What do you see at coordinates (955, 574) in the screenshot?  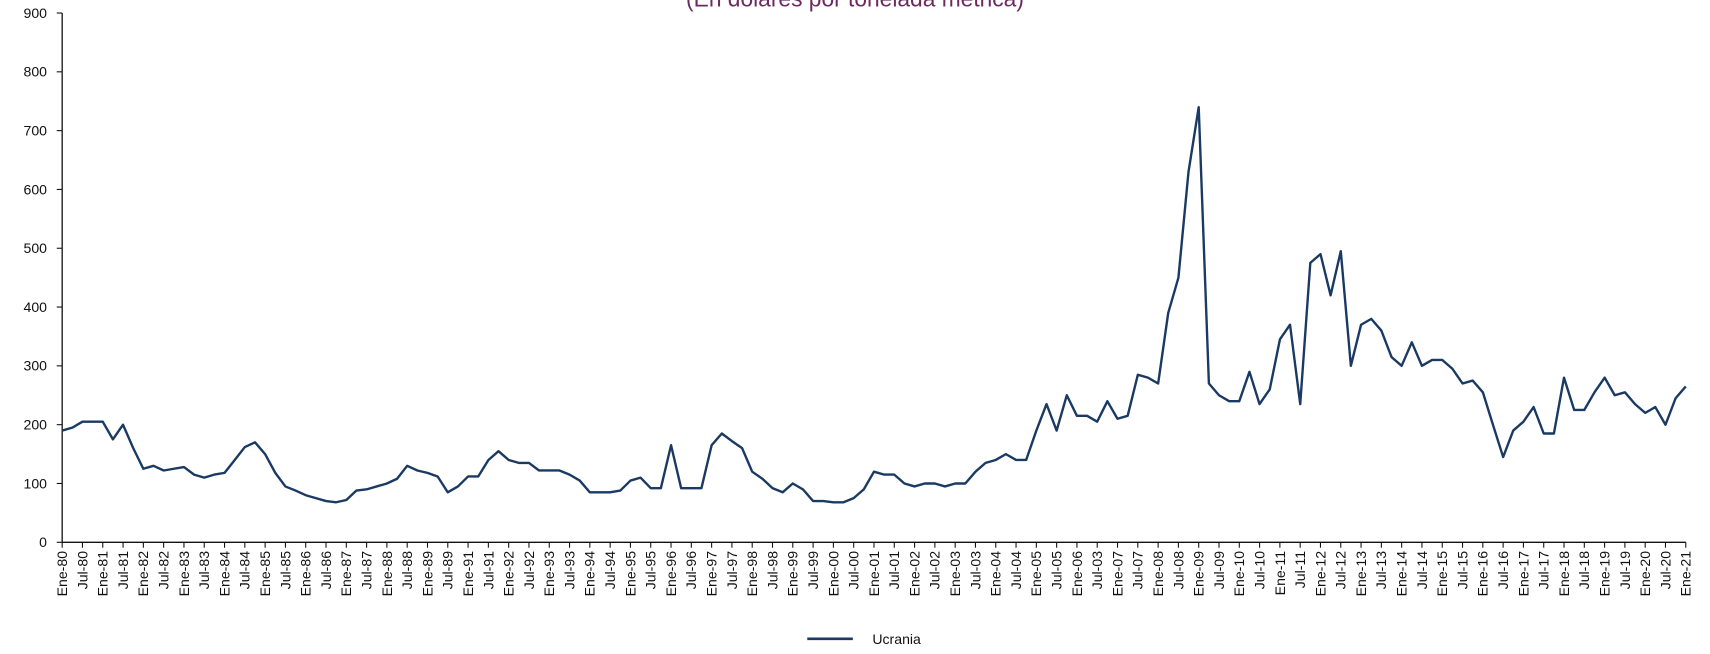 I see `x-tick-label: Ene-03` at bounding box center [955, 574].